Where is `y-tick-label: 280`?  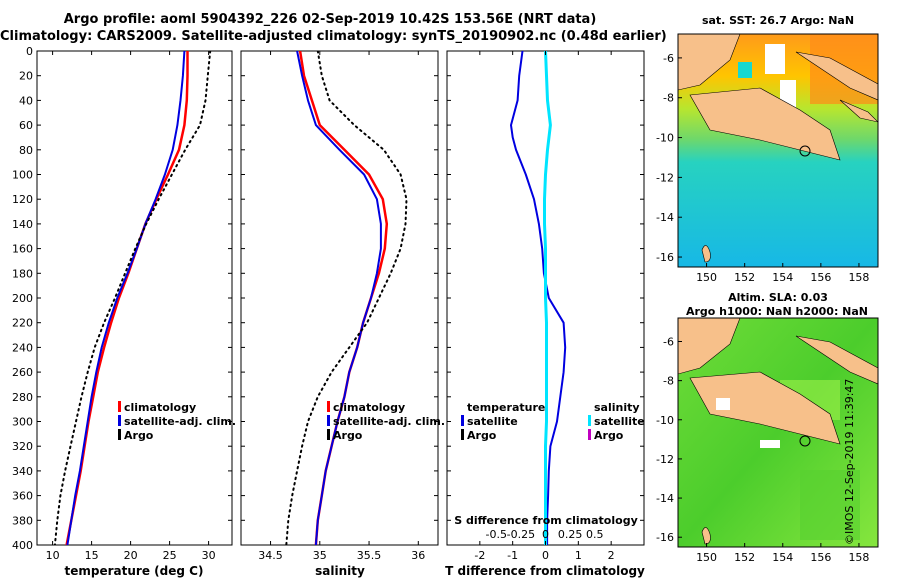 y-tick-label: 280 is located at coordinates (22, 397).